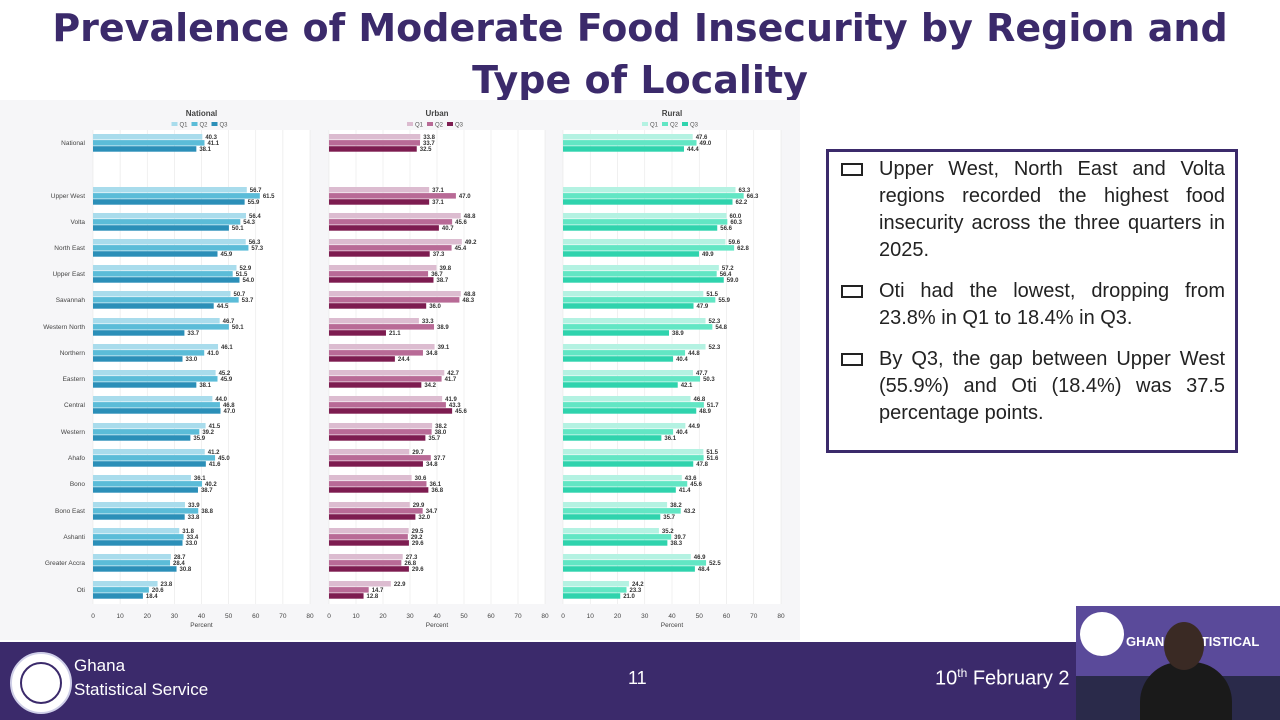  I want to click on data-label: 36.8, so click(437, 491).